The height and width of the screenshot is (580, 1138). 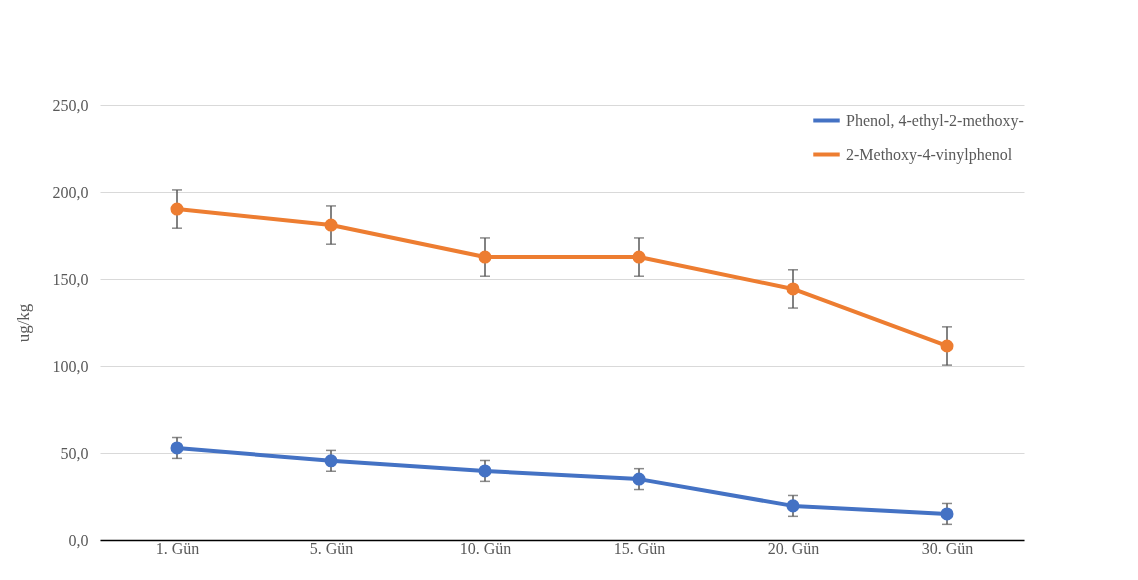 What do you see at coordinates (70, 279) in the screenshot?
I see `y-tick-label: 150,0` at bounding box center [70, 279].